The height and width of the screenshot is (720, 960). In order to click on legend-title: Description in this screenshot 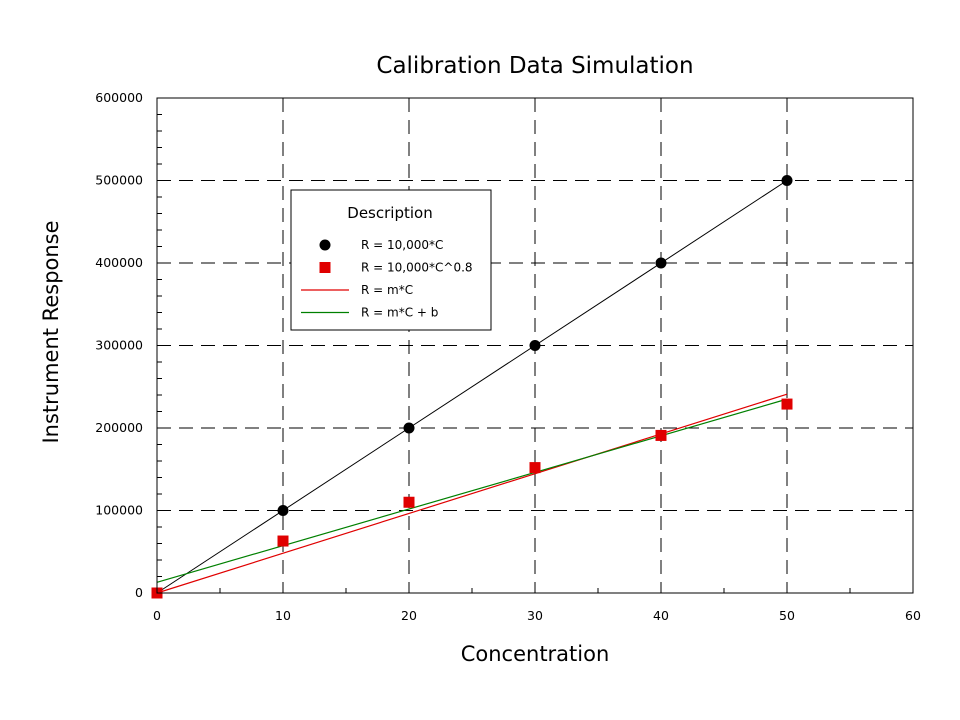, I will do `click(389, 213)`.